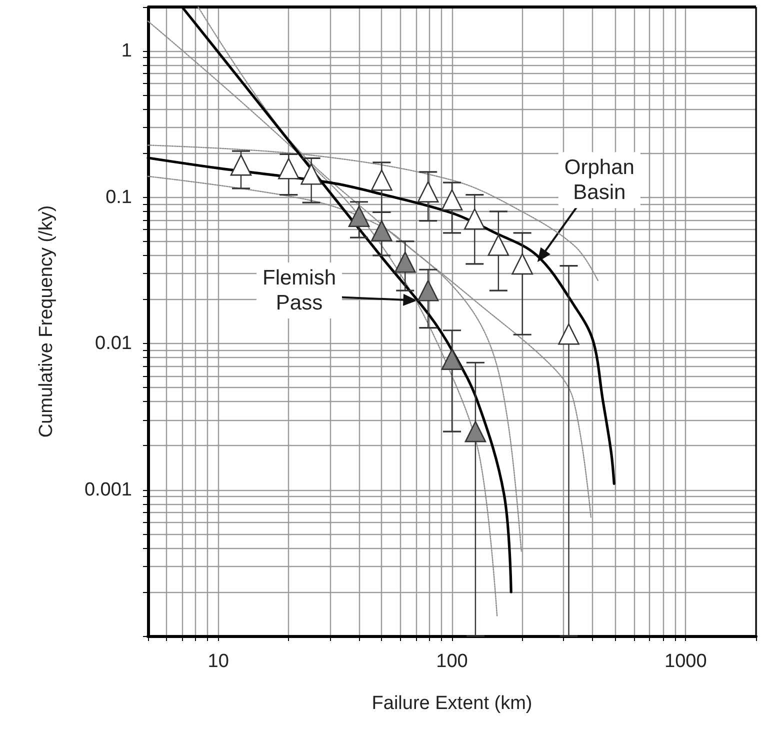  What do you see at coordinates (126, 51) in the screenshot?
I see `y-tick-label: 1` at bounding box center [126, 51].